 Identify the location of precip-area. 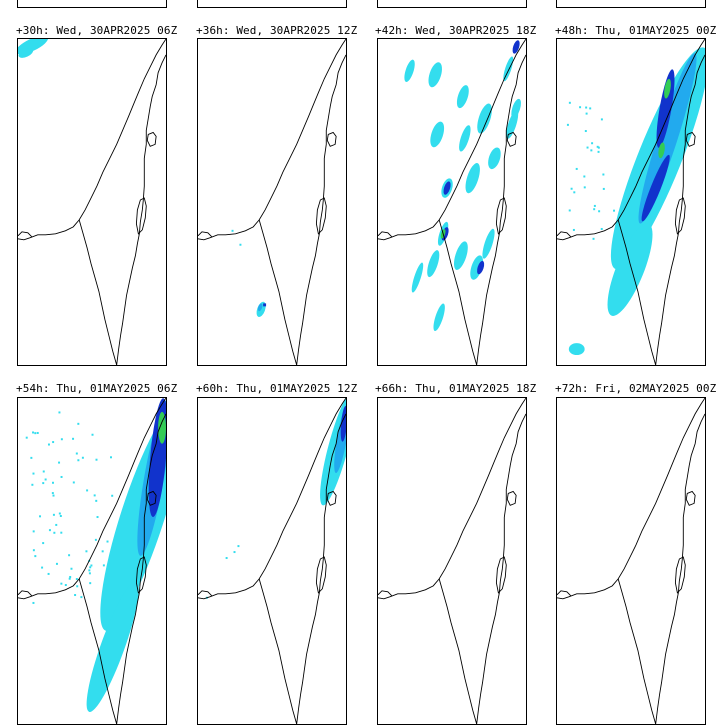
(260, 307).